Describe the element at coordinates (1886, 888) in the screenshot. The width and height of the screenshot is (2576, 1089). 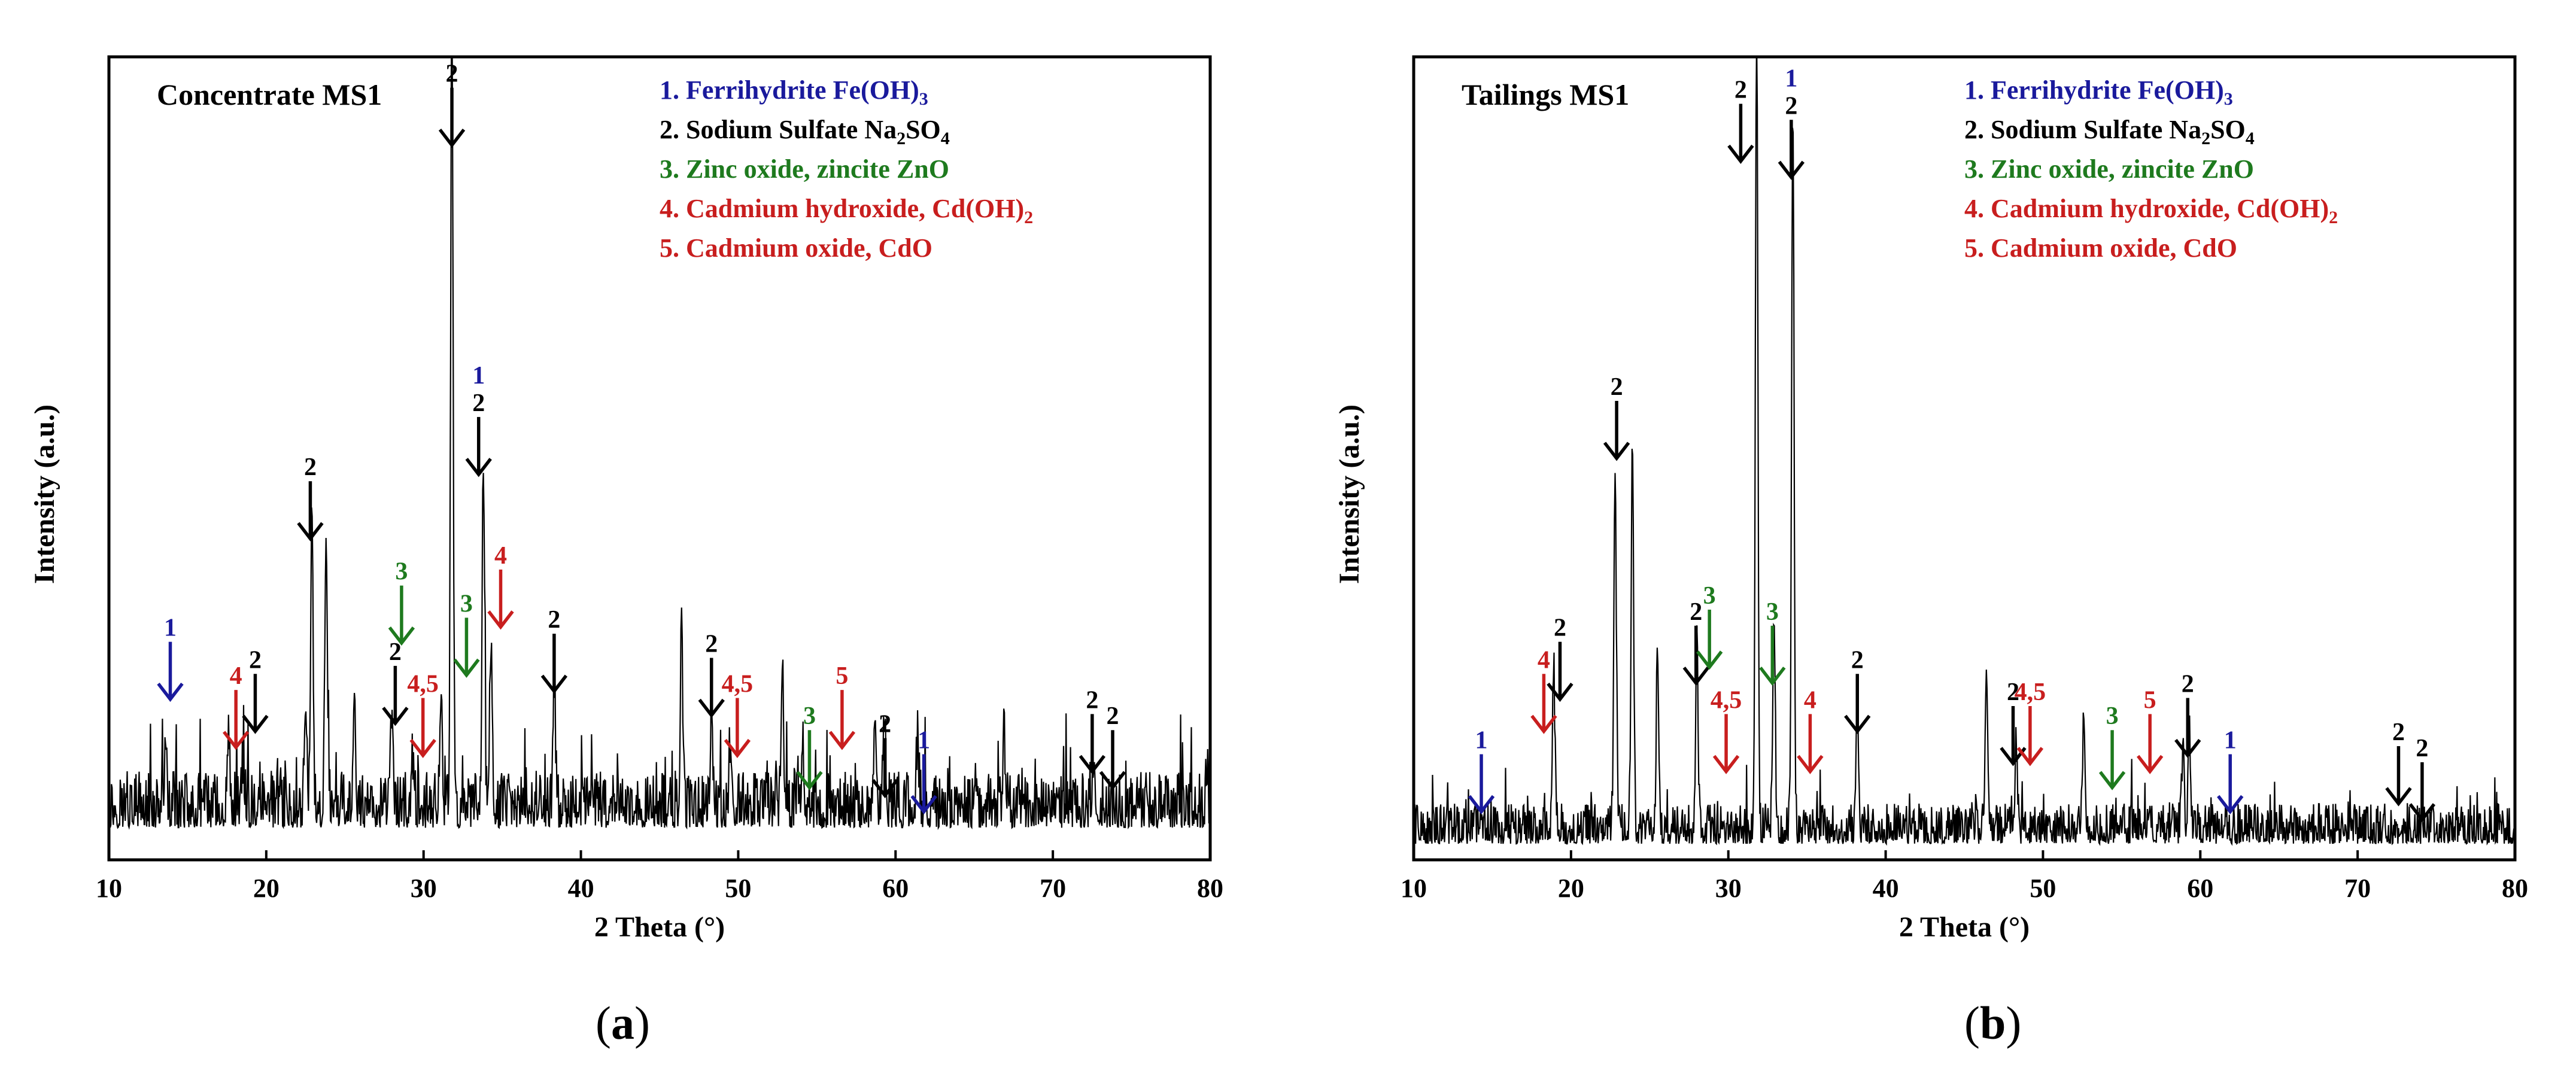
I see `x-tick-label: 40` at that location.